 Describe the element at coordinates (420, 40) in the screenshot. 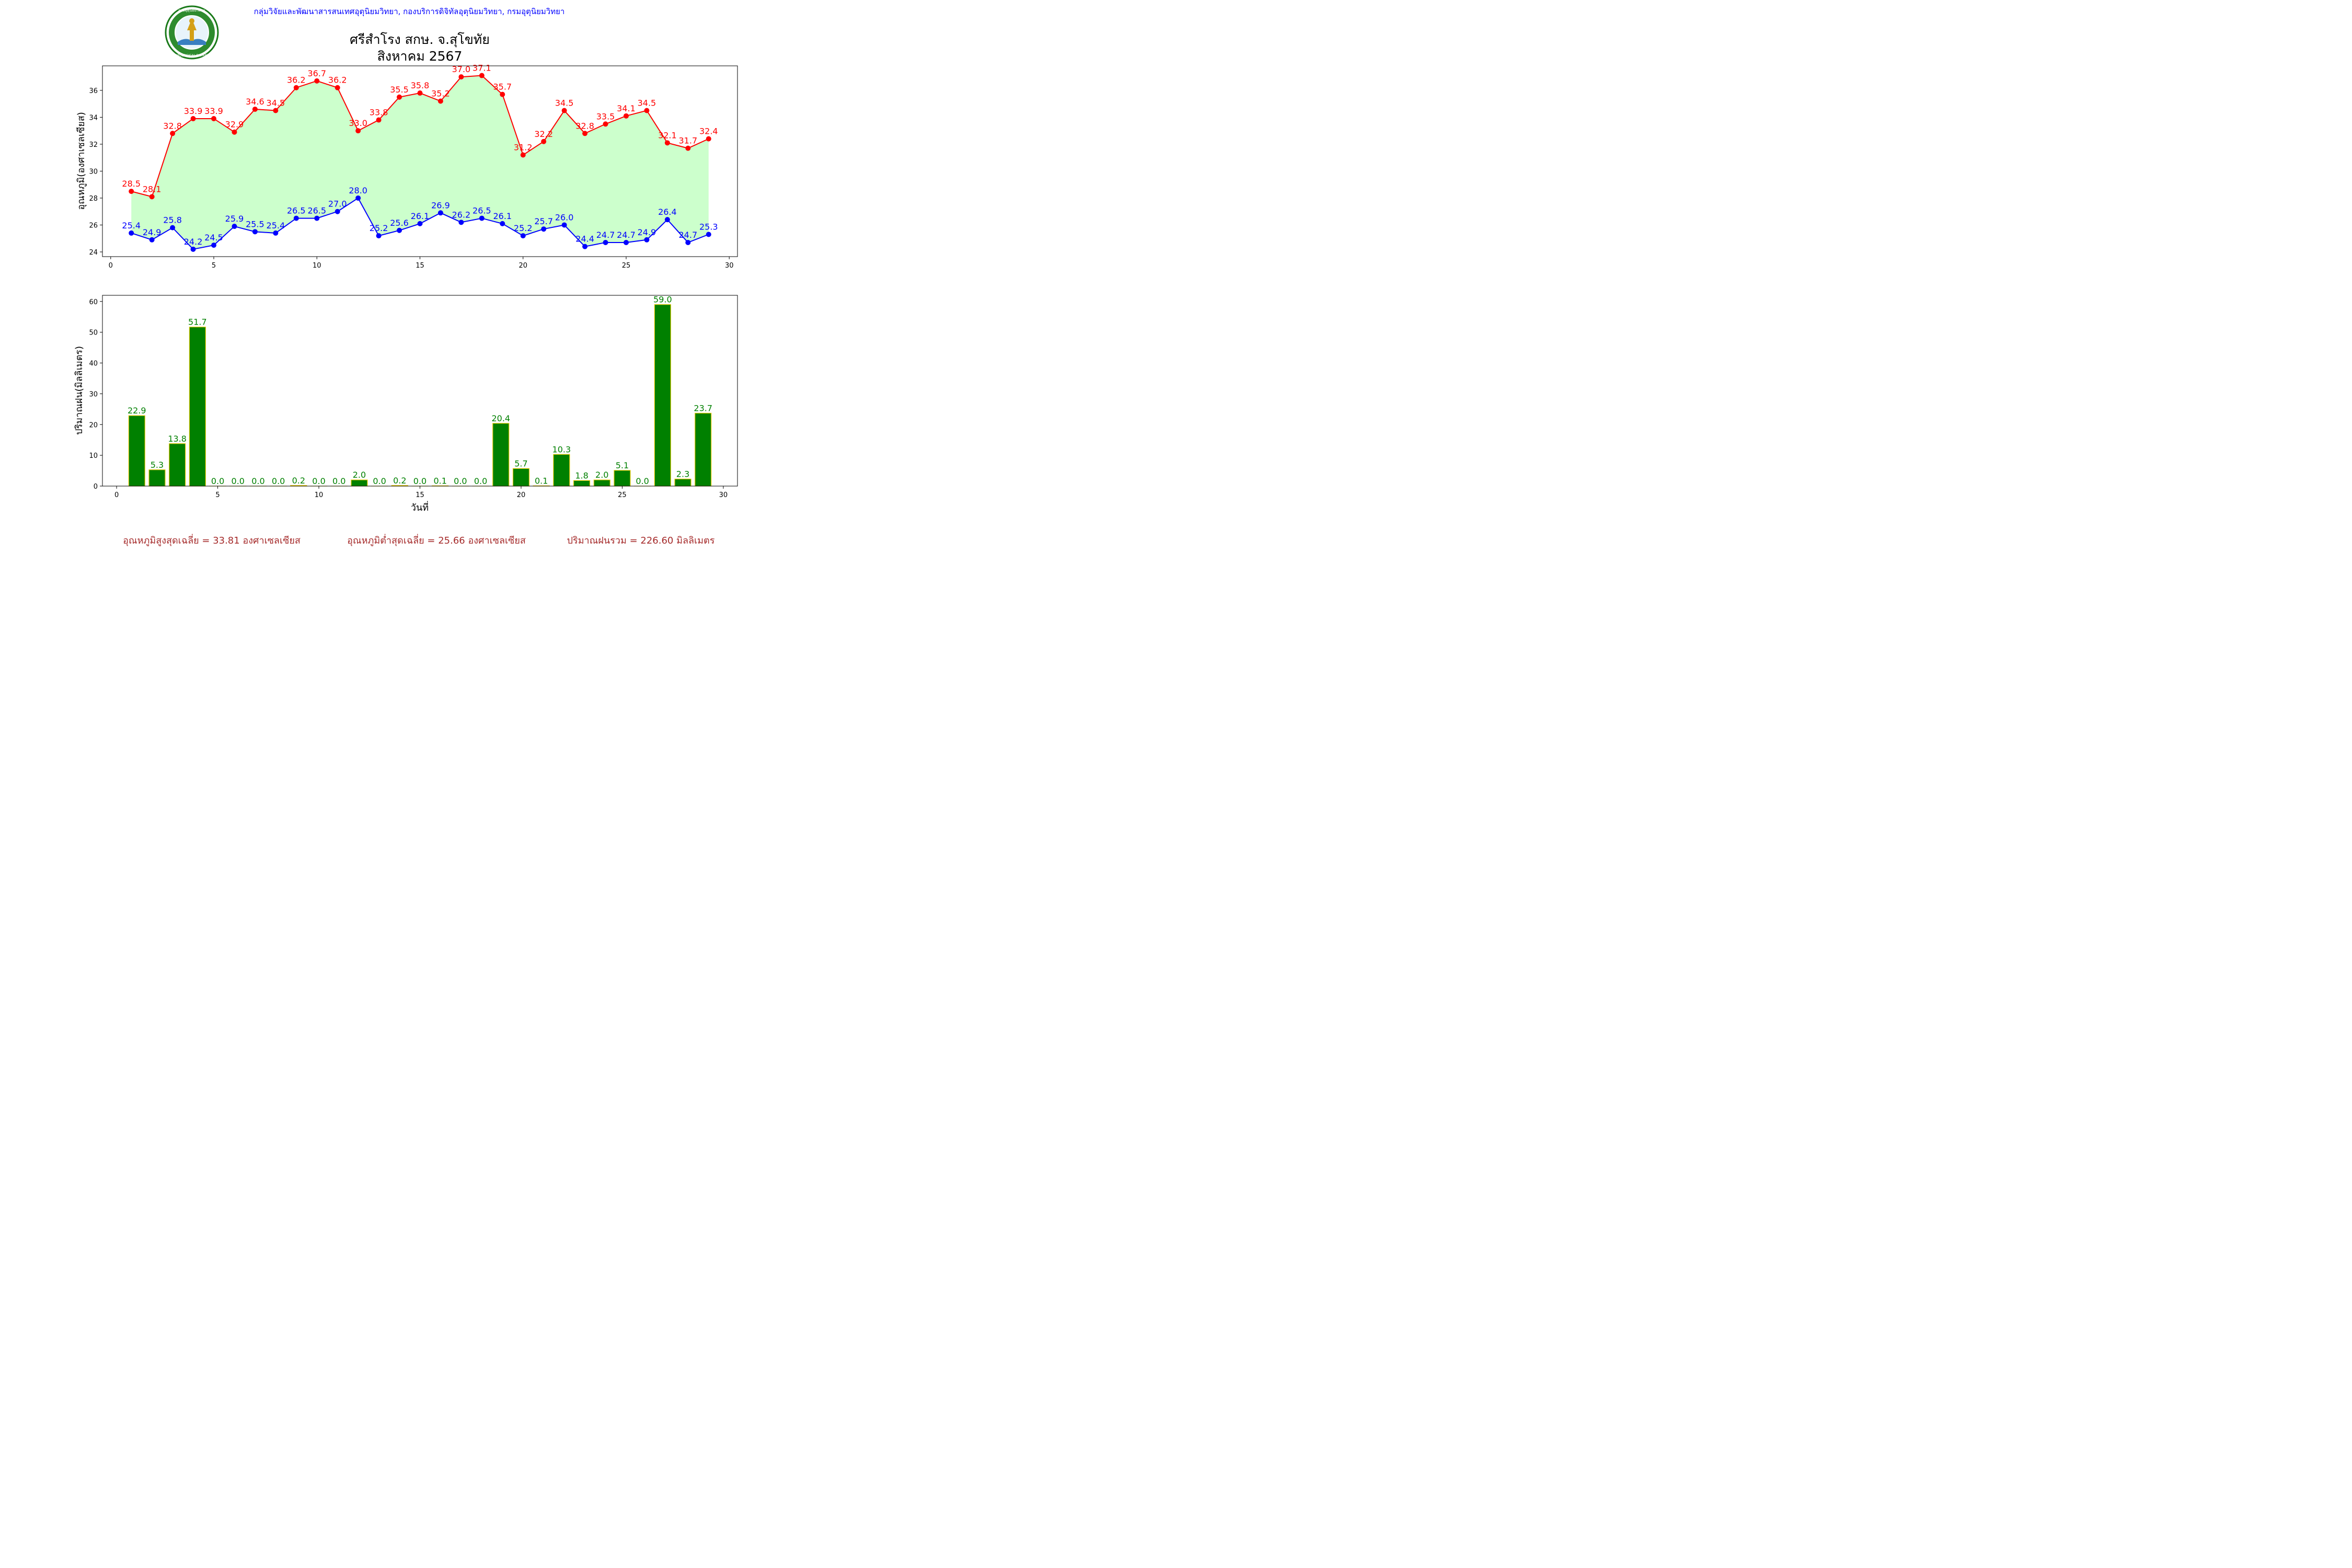

I see `chart-title-station: ศรีสำโรง สกษ. จ.สุโขทัย` at that location.